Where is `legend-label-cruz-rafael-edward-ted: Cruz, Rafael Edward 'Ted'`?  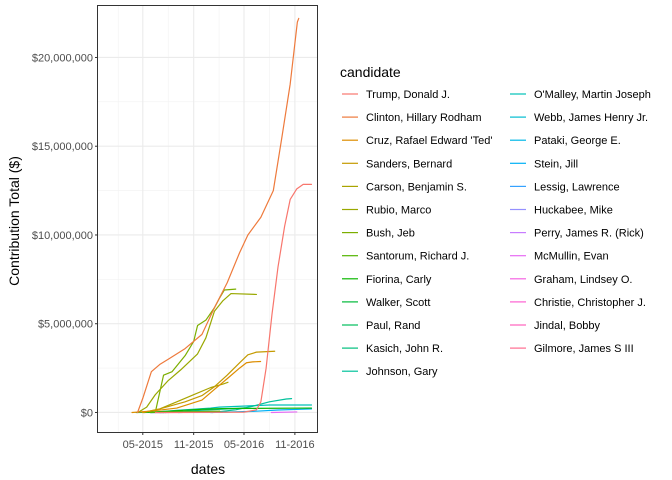
legend-label-cruz-rafael-edward-ted: Cruz, Rafael Edward 'Ted' is located at coordinates (429, 141).